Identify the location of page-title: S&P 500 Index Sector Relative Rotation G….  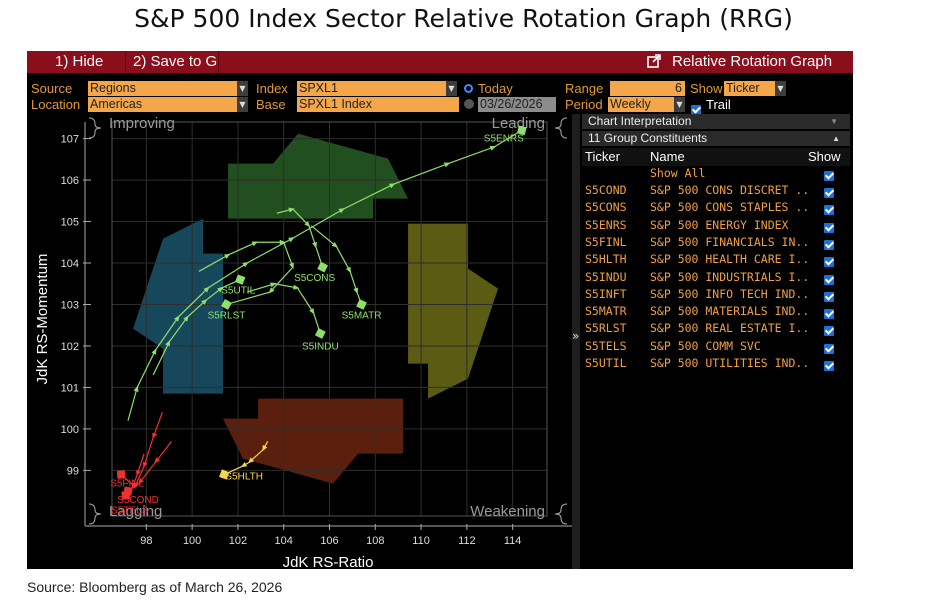
(463, 18).